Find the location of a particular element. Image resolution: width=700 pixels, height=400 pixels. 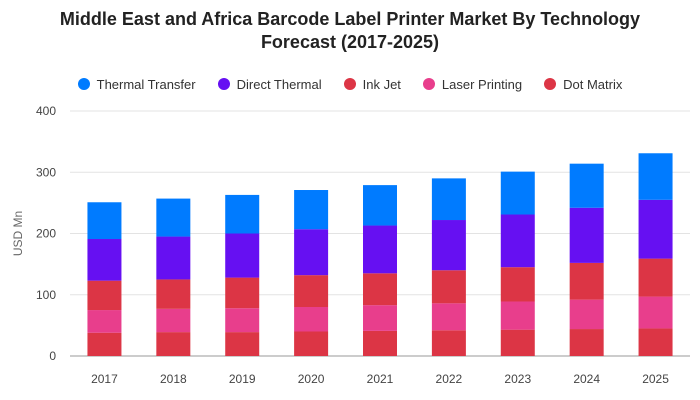

legend-label: Thermal Transfer is located at coordinates (146, 84).